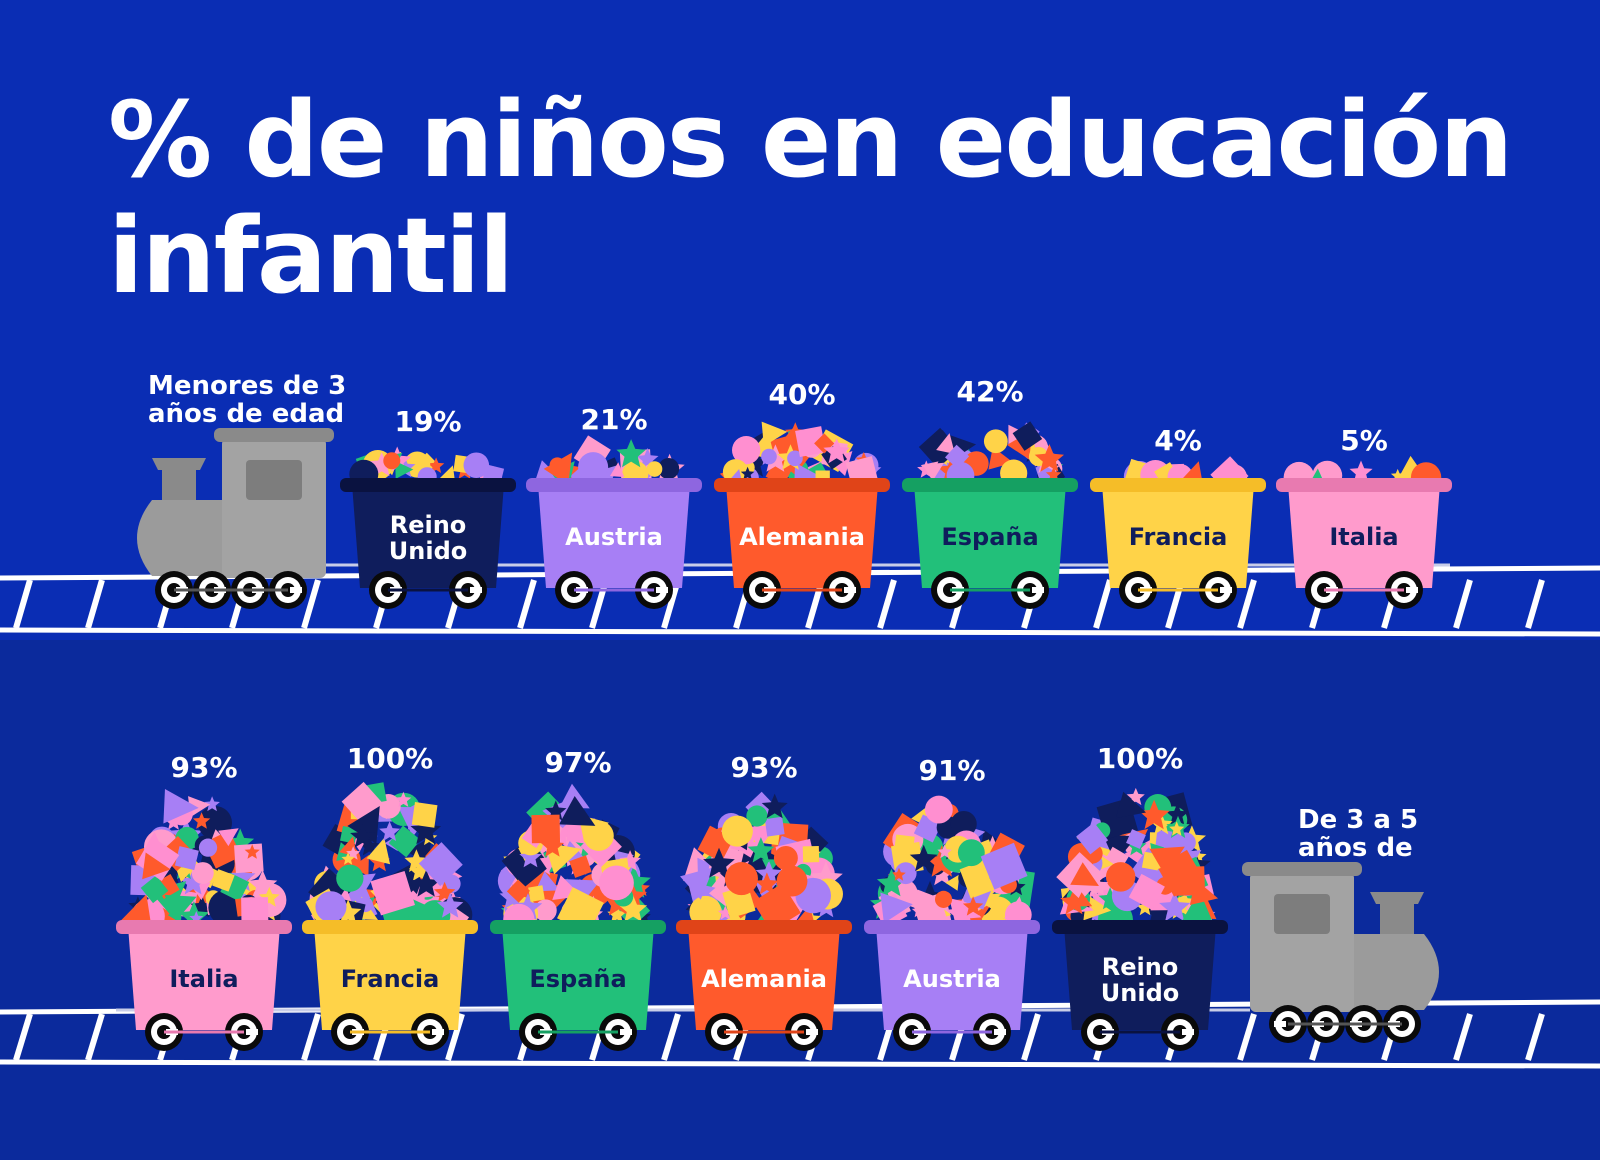 The image size is (1600, 1160). I want to click on roof, so click(1302, 869).